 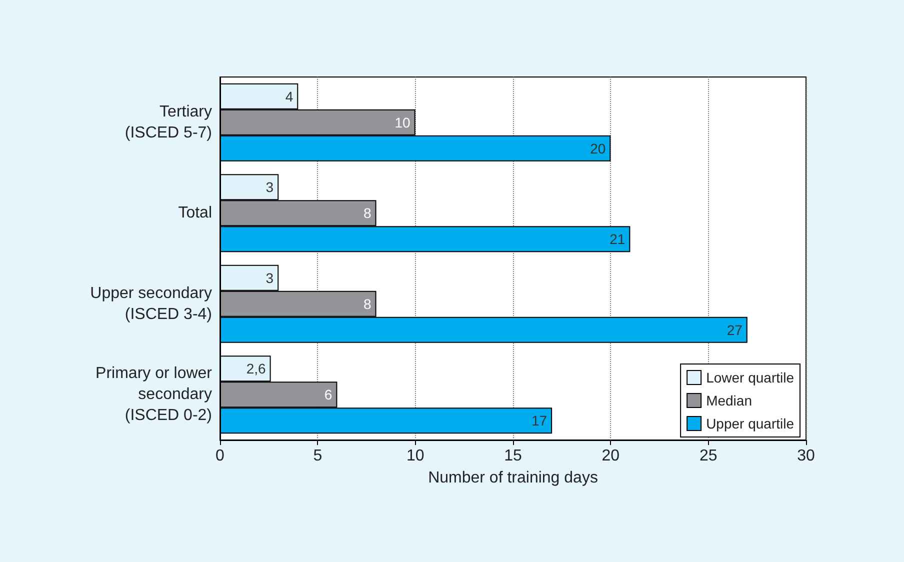 I want to click on x-tick-label: 20, so click(x=611, y=456).